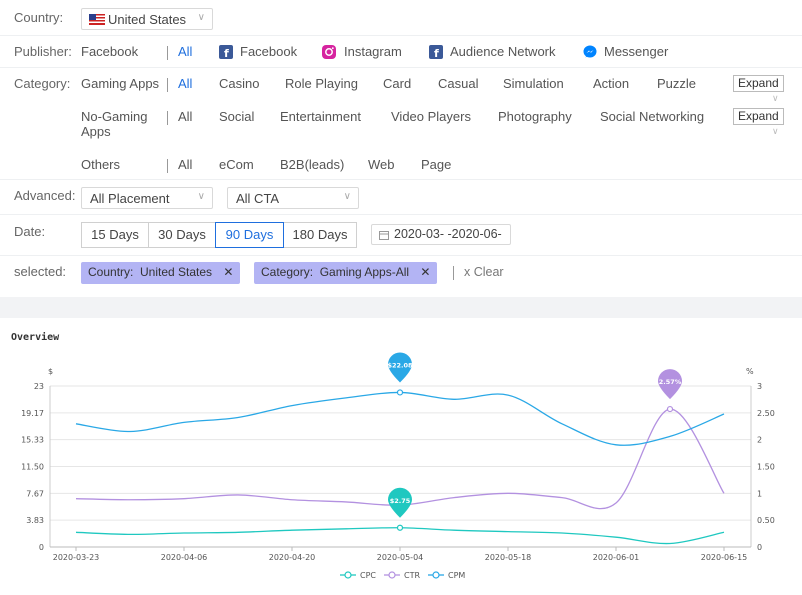  What do you see at coordinates (249, 235) in the screenshot?
I see `range-90-days-button: 90 Days` at bounding box center [249, 235].